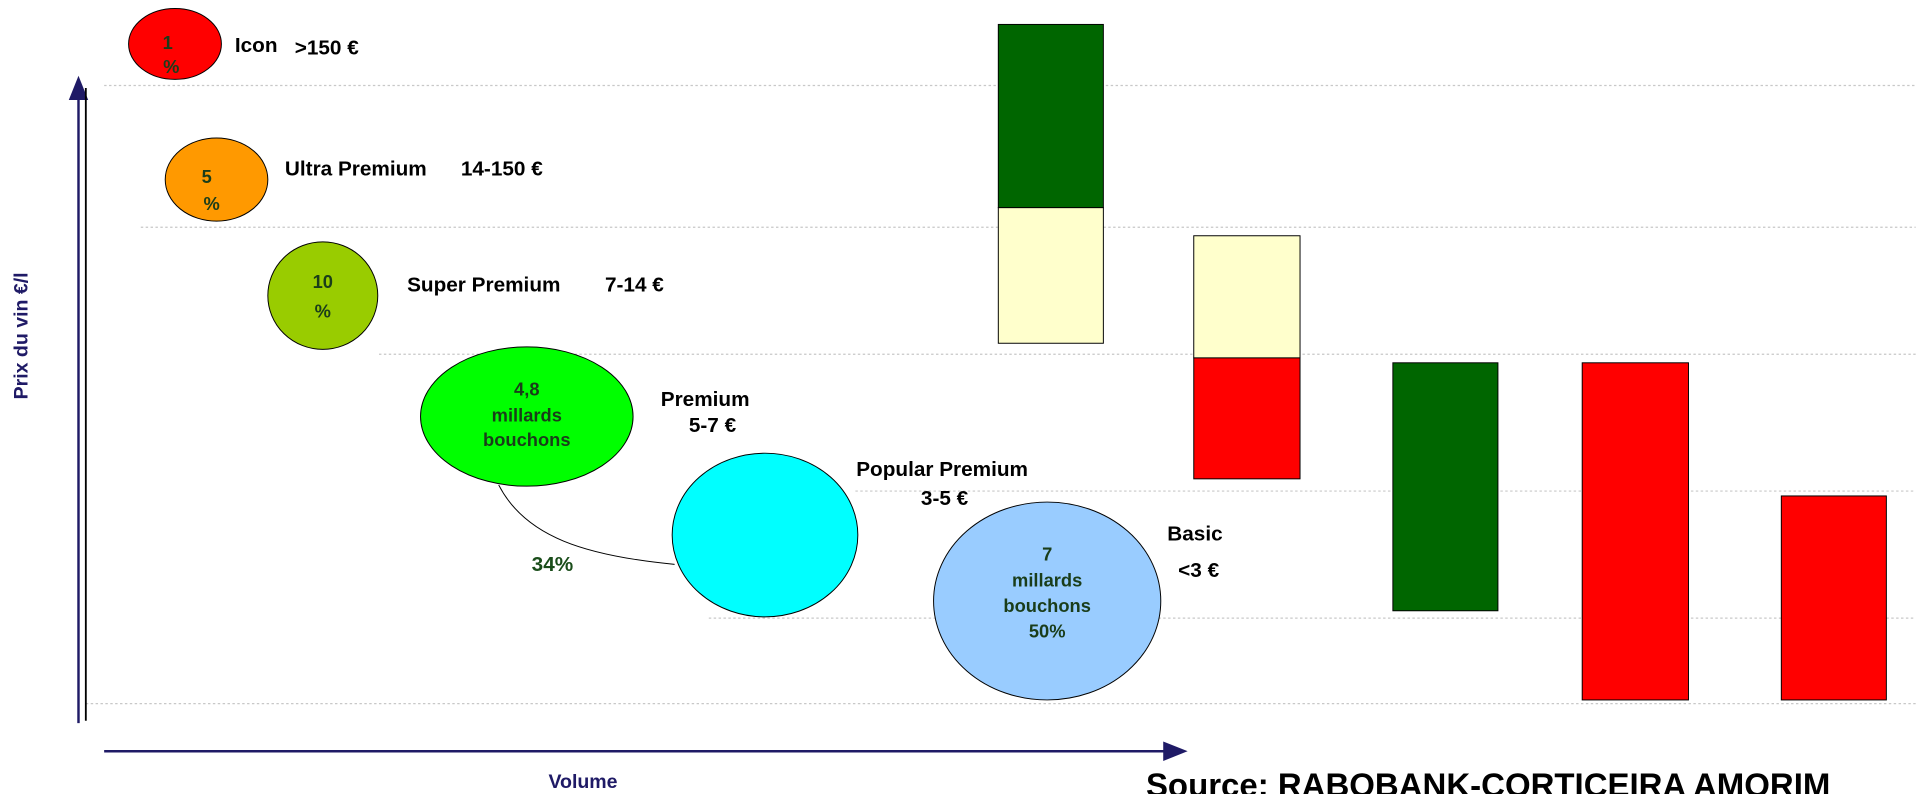 The image size is (1916, 794). What do you see at coordinates (586, 524) in the screenshot?
I see `connector` at bounding box center [586, 524].